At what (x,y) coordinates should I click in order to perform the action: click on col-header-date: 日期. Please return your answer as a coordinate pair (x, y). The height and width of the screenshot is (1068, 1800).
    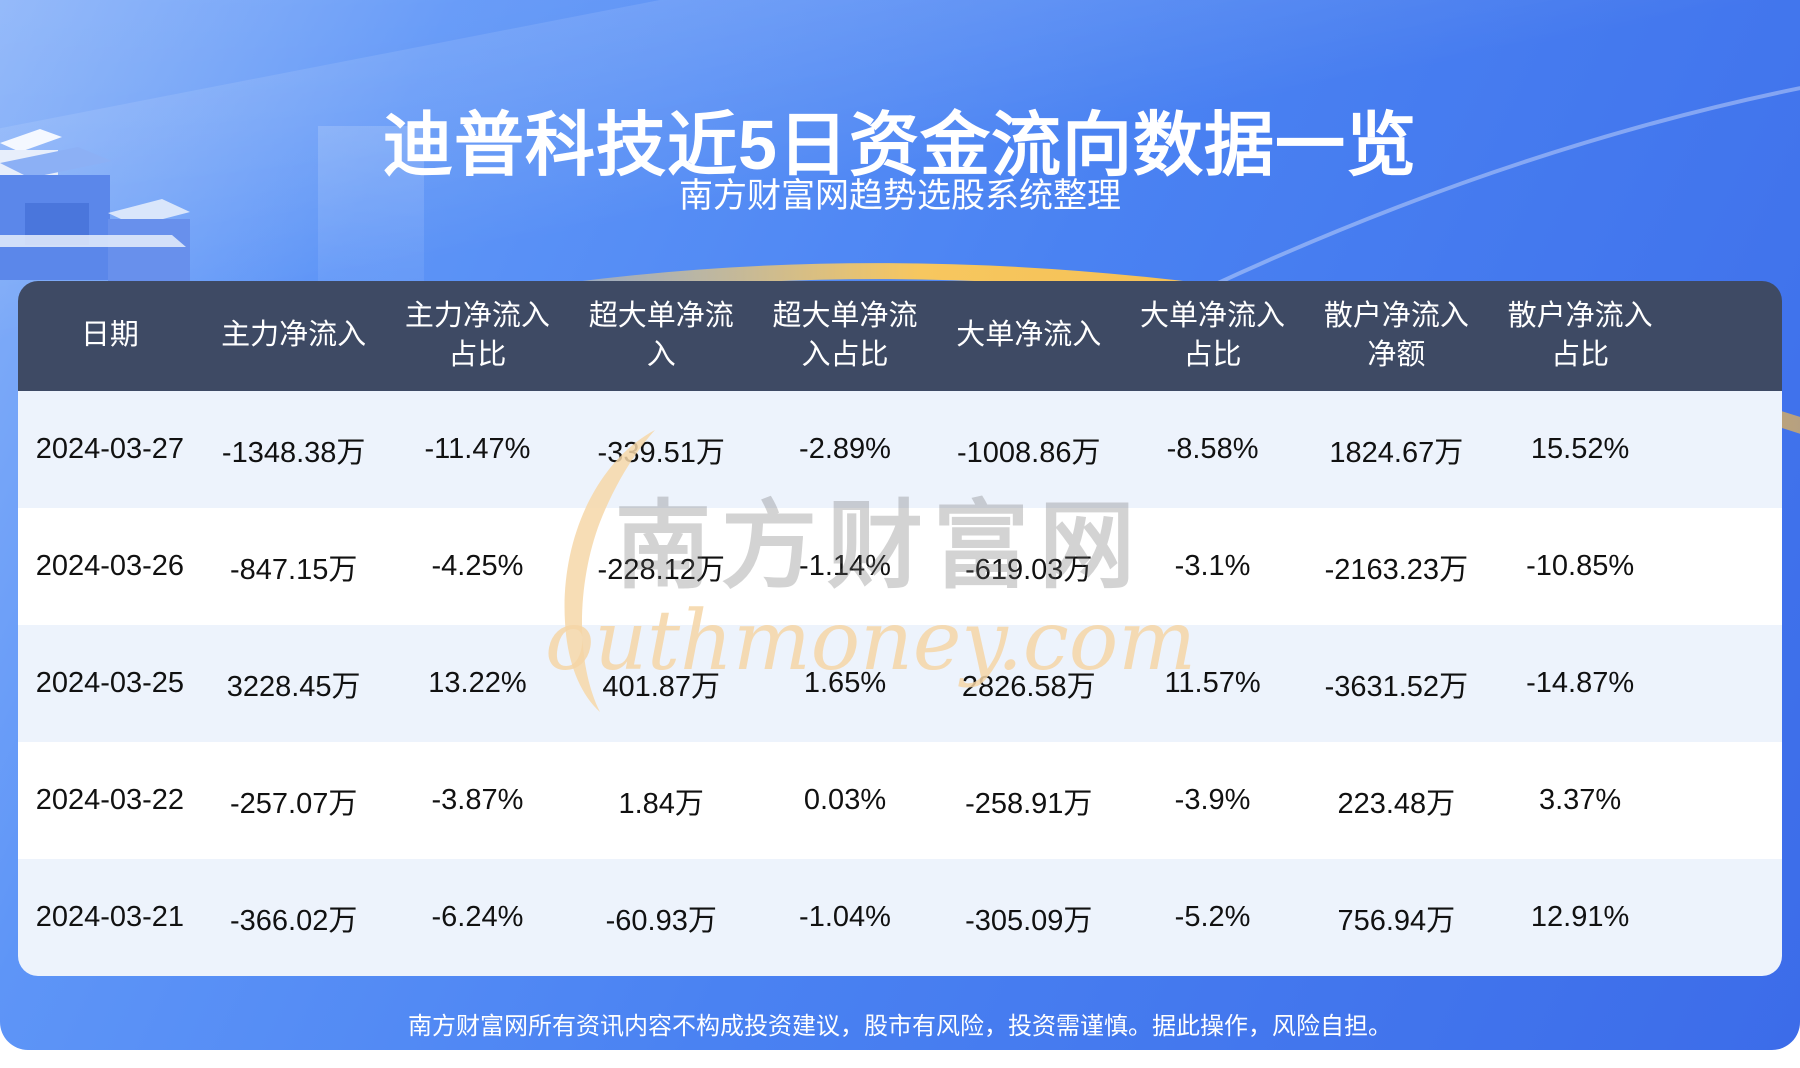
    Looking at the image, I should click on (109, 335).